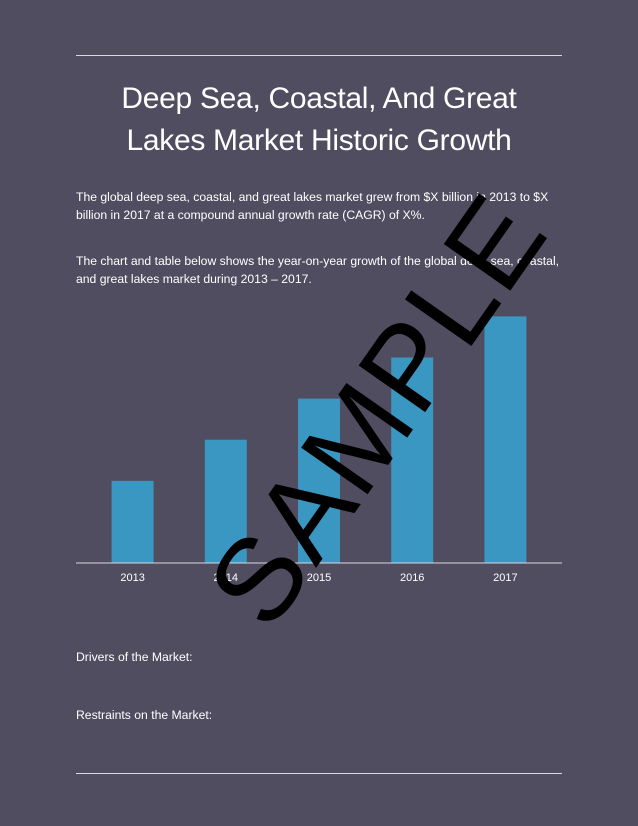  Describe the element at coordinates (144, 715) in the screenshot. I see `restraints-label: Restraints on the Market:` at that location.